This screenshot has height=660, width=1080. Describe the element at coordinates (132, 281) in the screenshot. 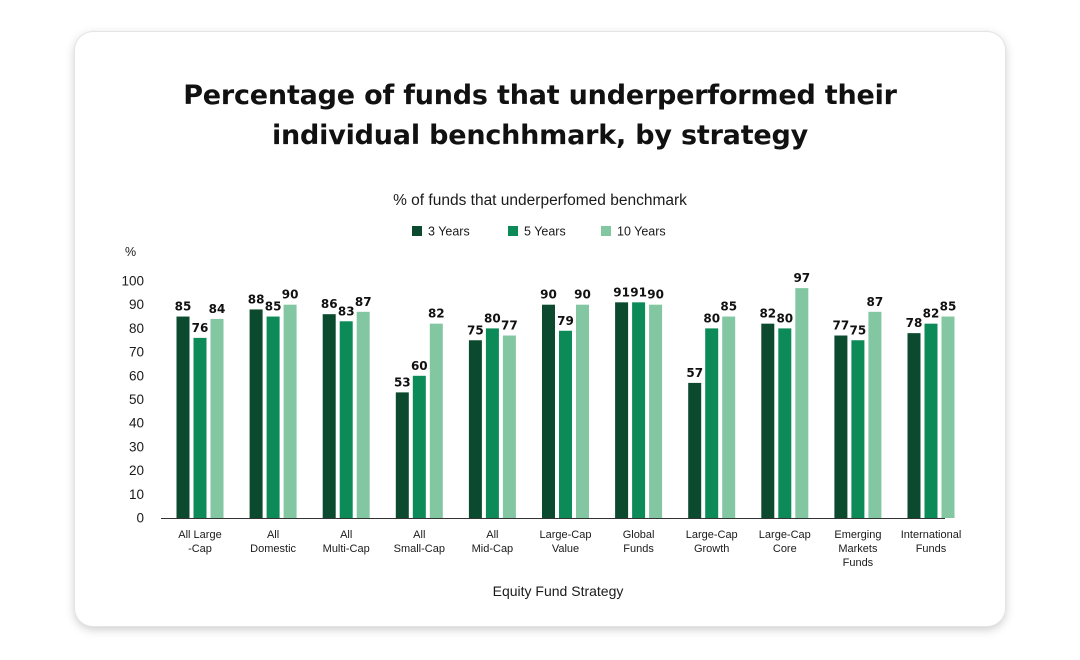

I see `y-tick-label: 100` at that location.